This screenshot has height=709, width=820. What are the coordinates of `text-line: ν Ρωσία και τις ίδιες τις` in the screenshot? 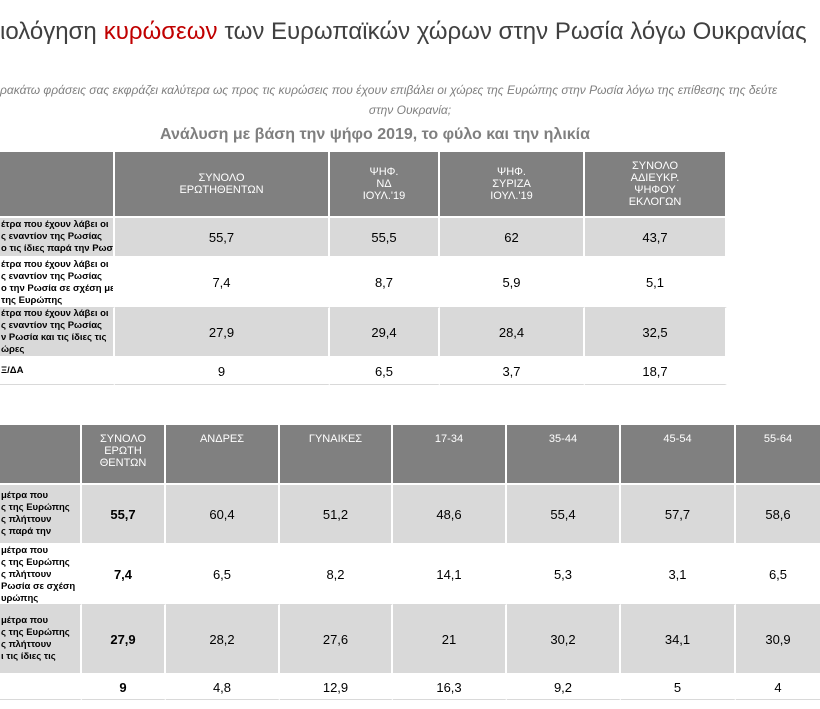 It's located at (54, 337).